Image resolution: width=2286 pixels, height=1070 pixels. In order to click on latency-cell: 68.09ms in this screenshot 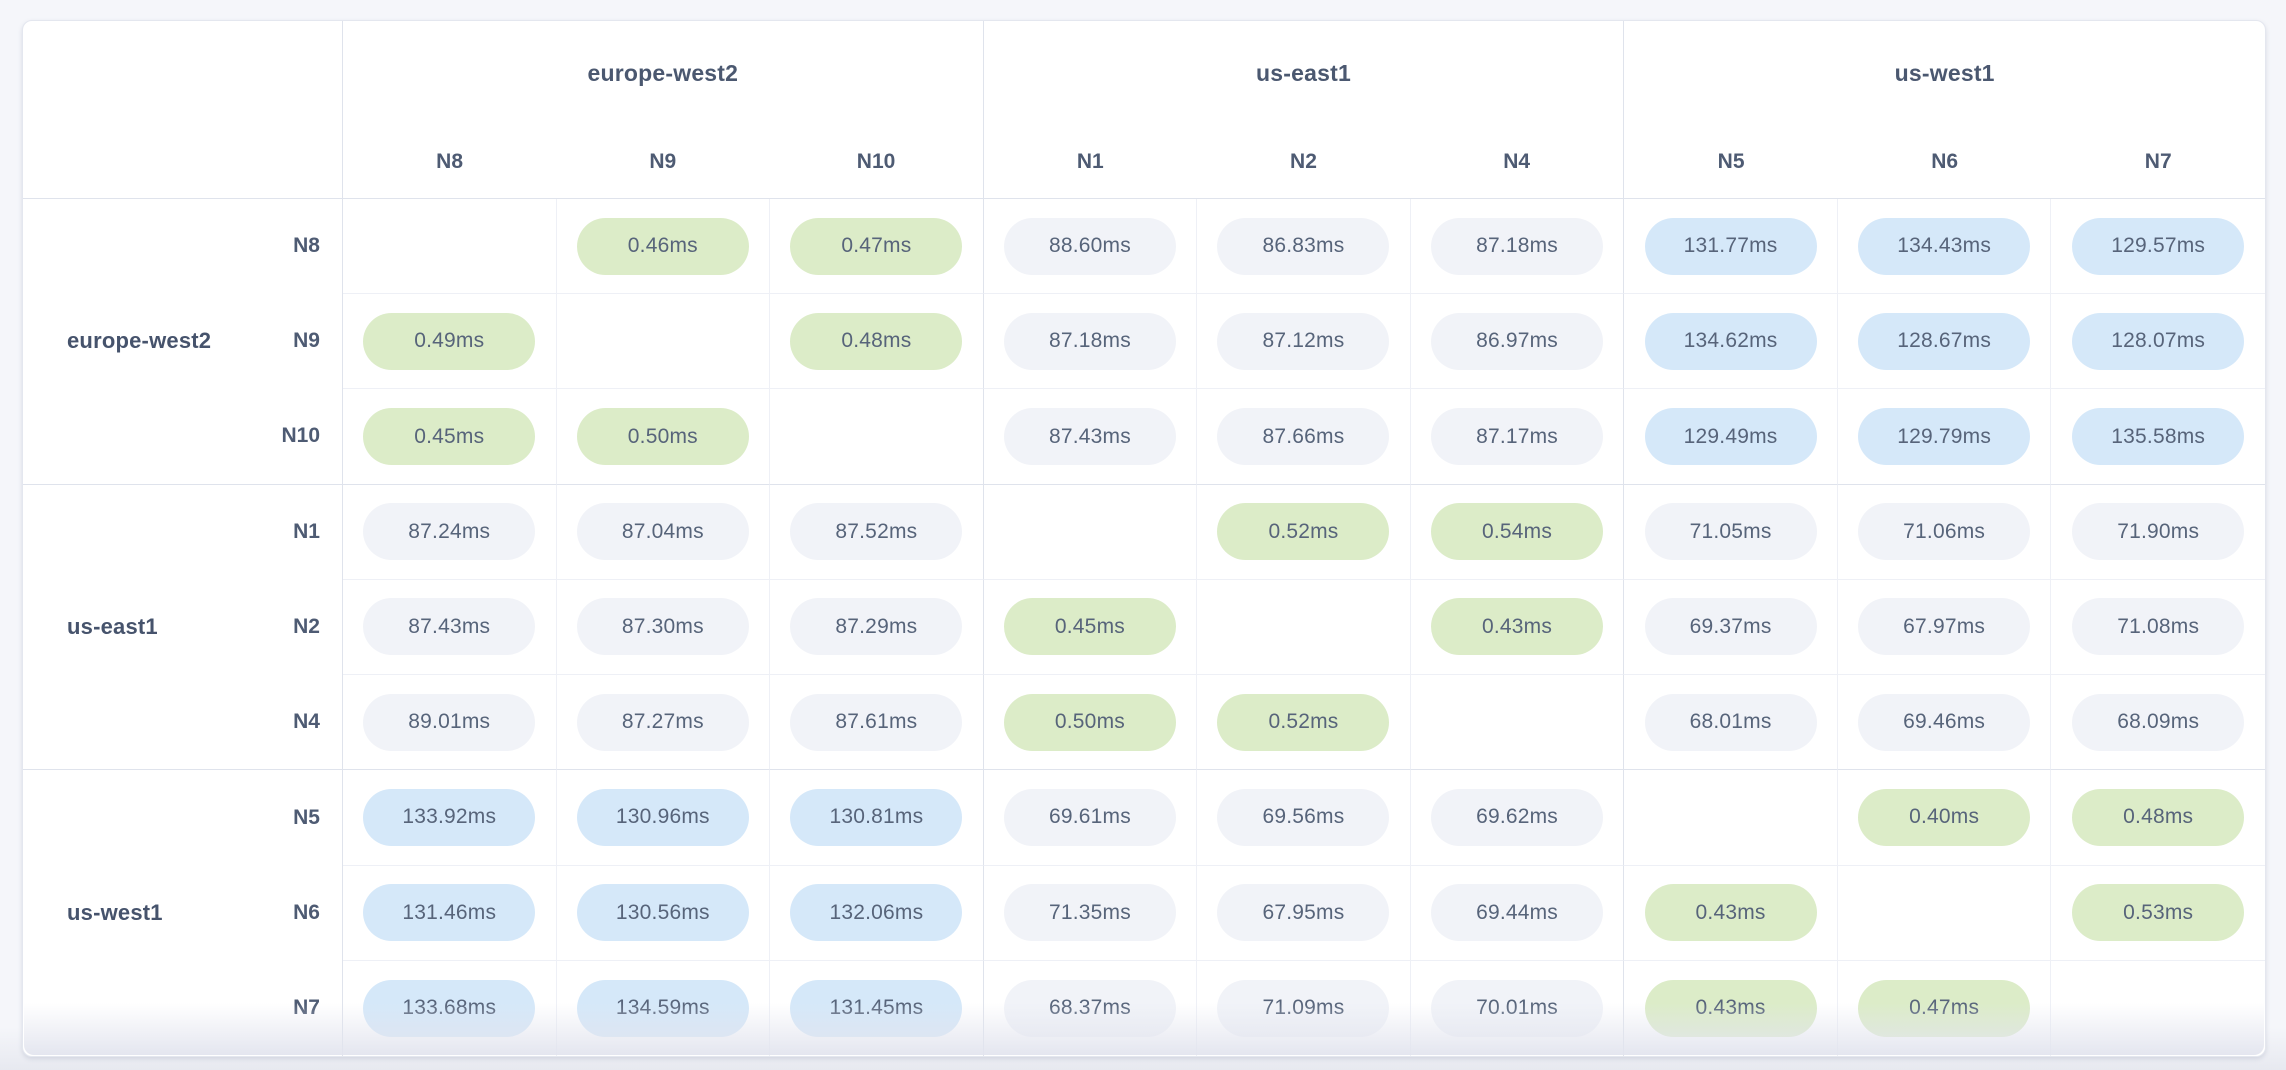, I will do `click(2158, 723)`.